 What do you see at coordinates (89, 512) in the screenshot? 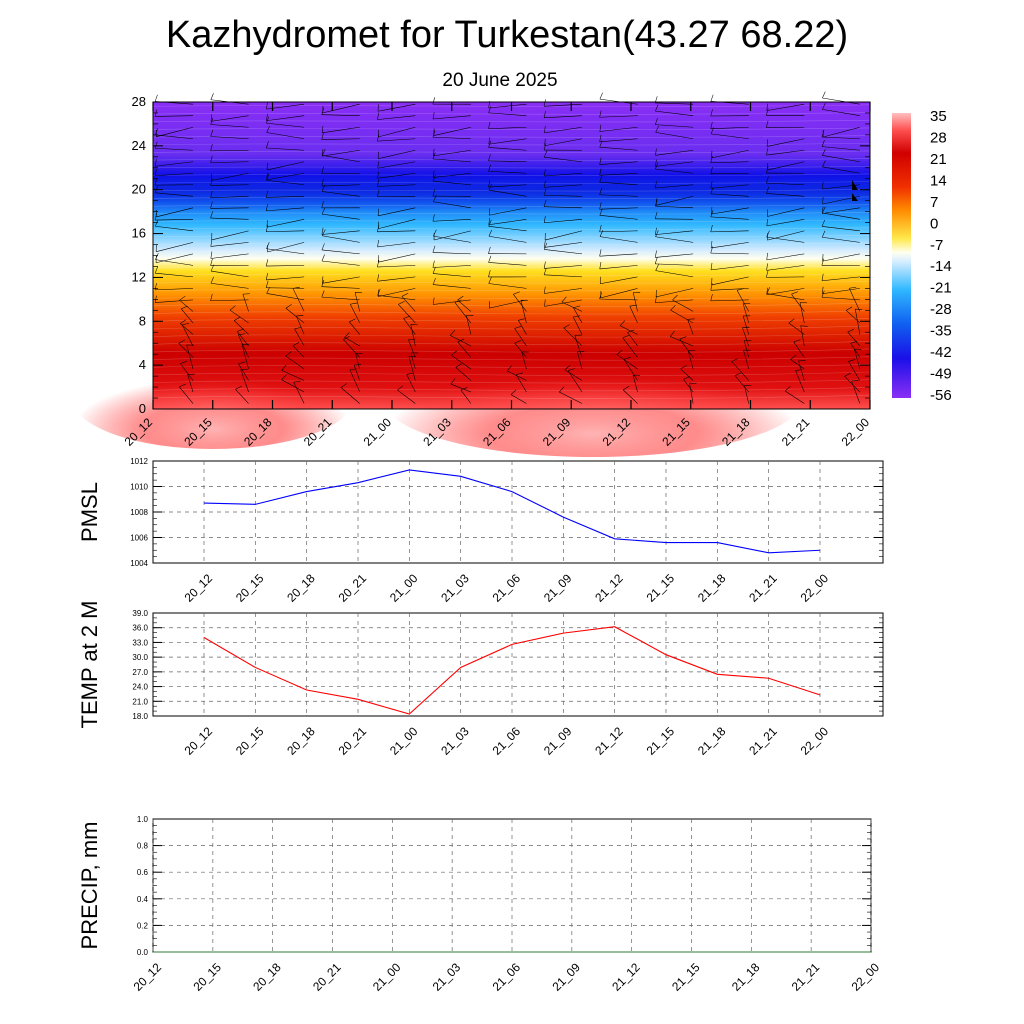
I see `pmsl-y-axis-label: PMSL` at bounding box center [89, 512].